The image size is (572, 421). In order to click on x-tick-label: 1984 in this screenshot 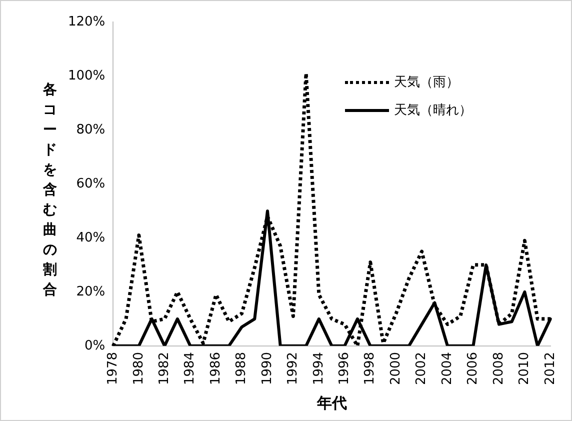, I will do `click(190, 369)`.